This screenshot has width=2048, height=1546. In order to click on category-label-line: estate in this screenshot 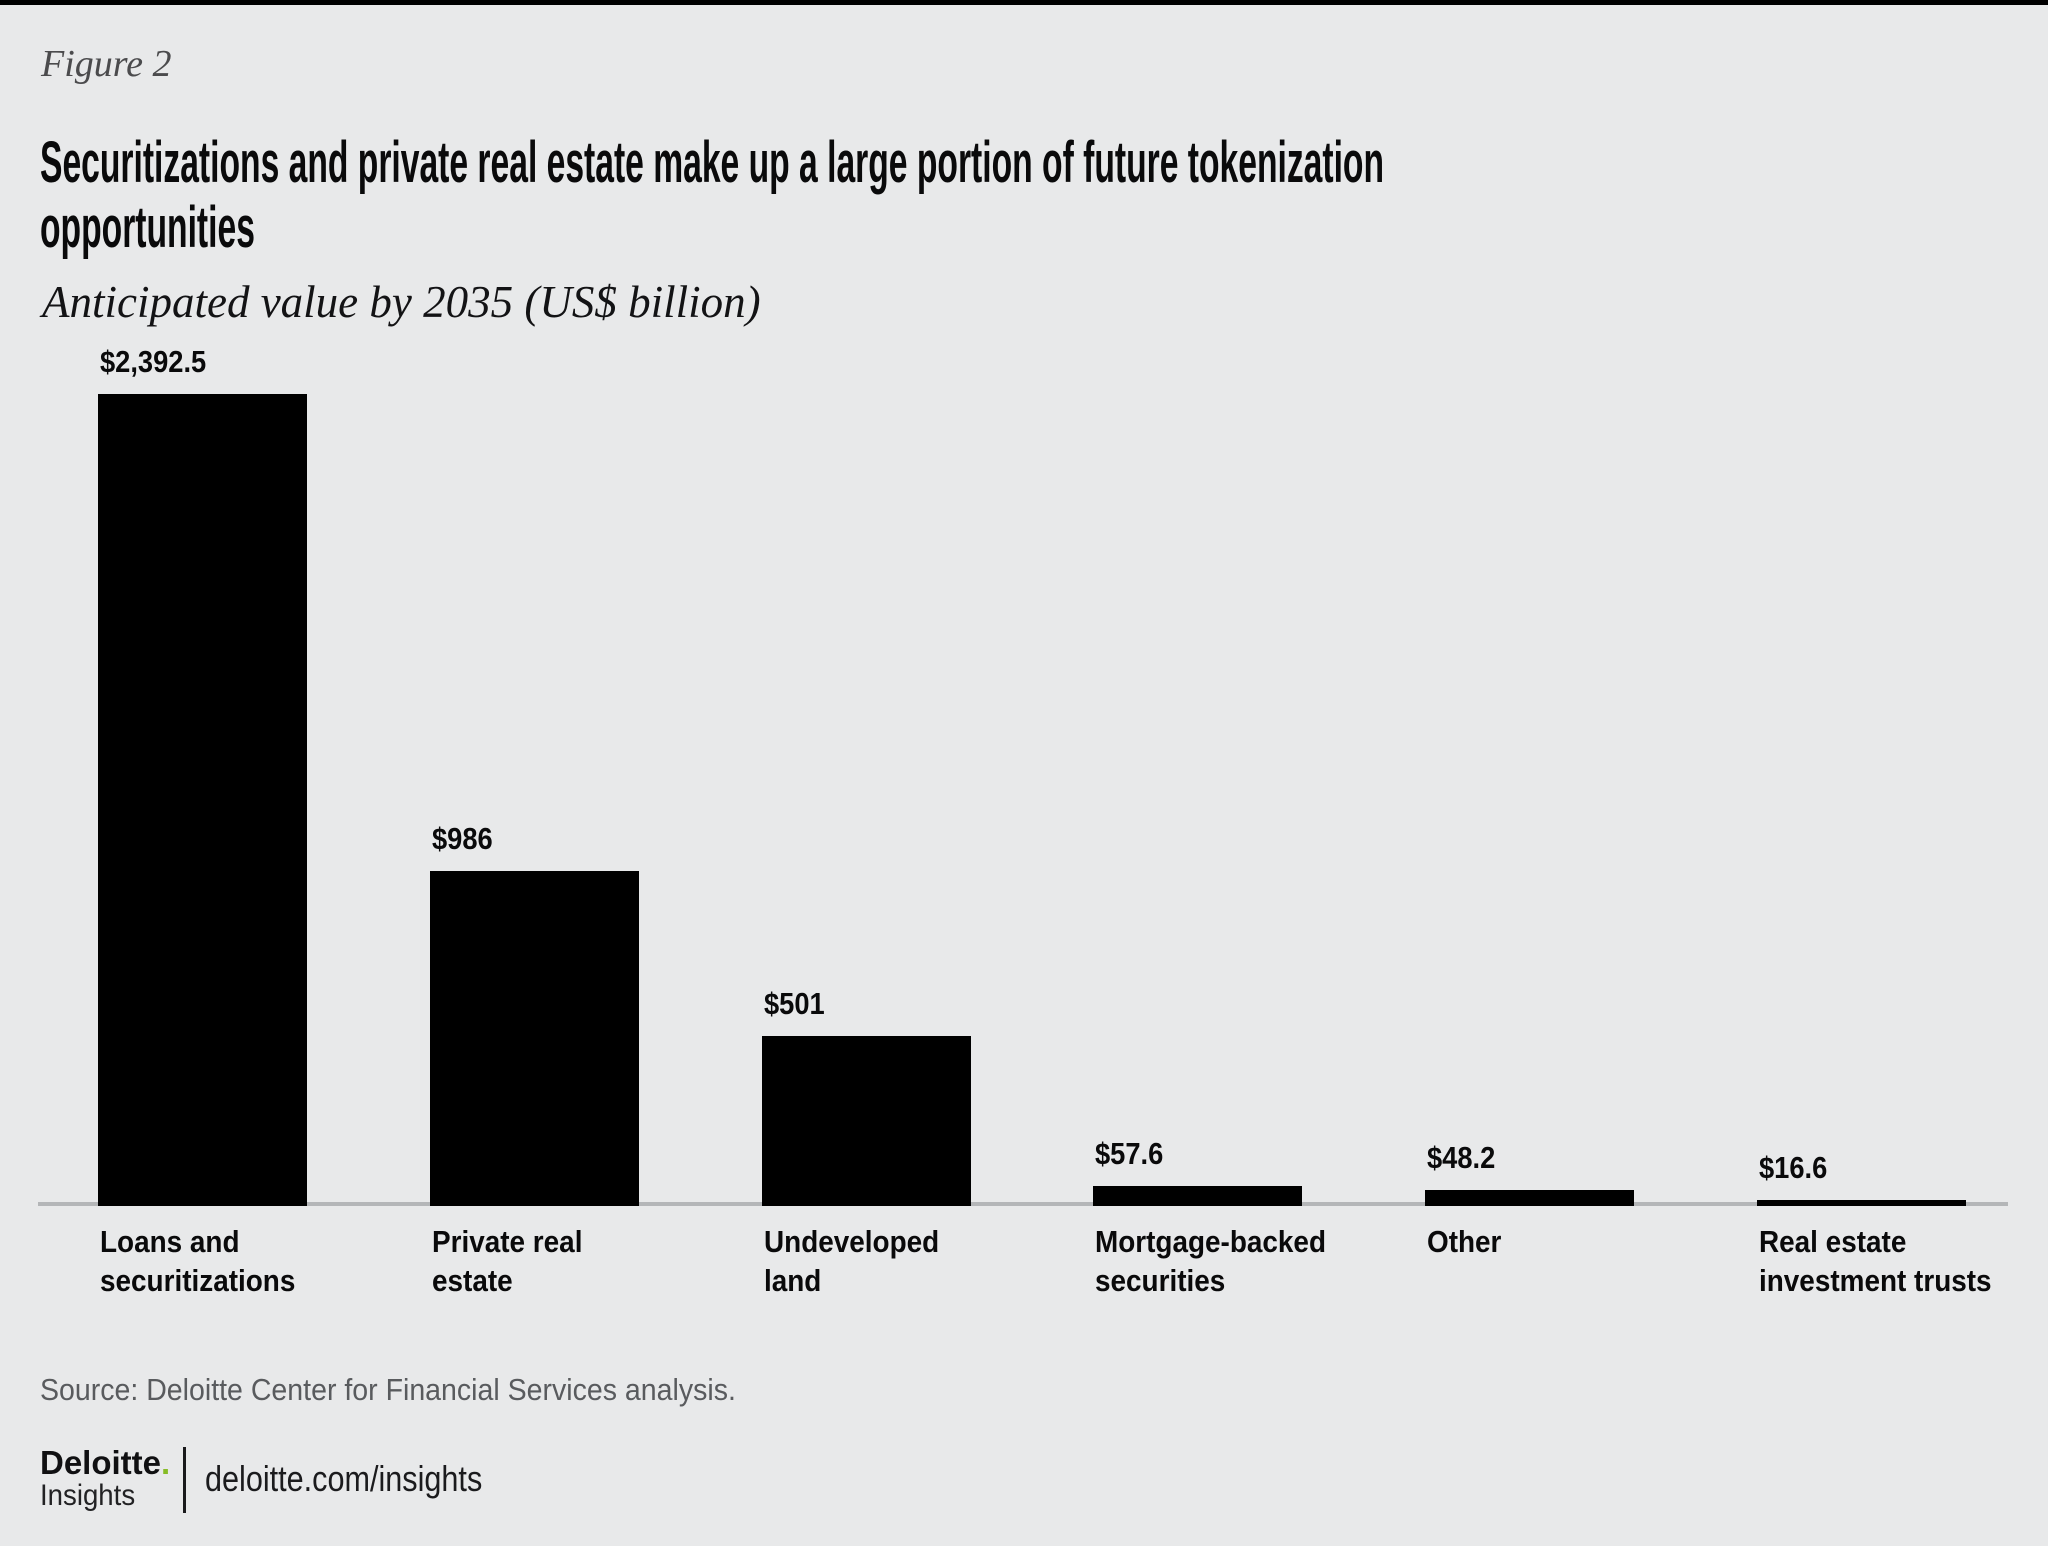, I will do `click(472, 1280)`.